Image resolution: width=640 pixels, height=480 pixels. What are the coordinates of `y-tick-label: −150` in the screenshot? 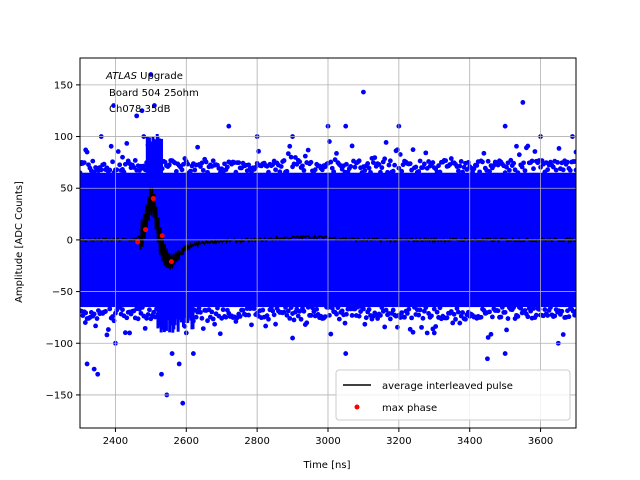 It's located at (59, 395).